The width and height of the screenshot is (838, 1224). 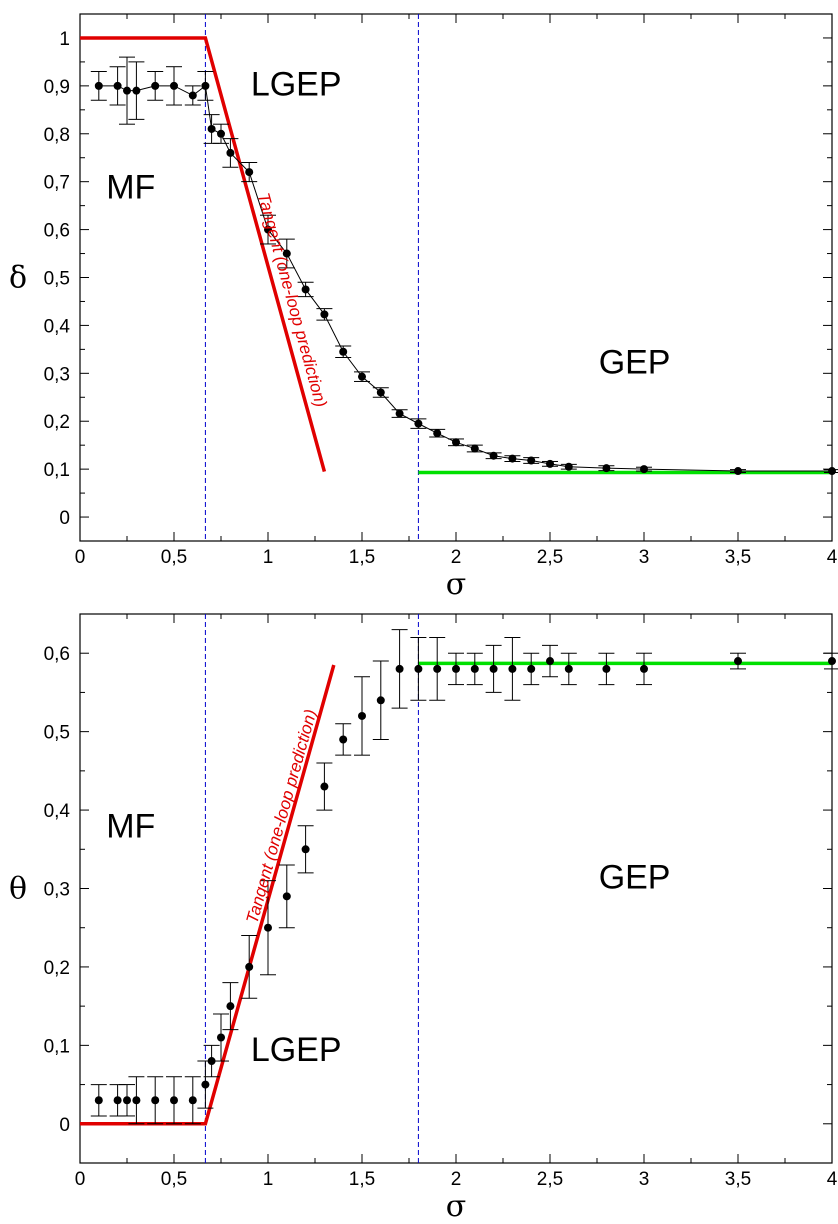 I want to click on y-axis-label: δ, so click(x=18, y=278).